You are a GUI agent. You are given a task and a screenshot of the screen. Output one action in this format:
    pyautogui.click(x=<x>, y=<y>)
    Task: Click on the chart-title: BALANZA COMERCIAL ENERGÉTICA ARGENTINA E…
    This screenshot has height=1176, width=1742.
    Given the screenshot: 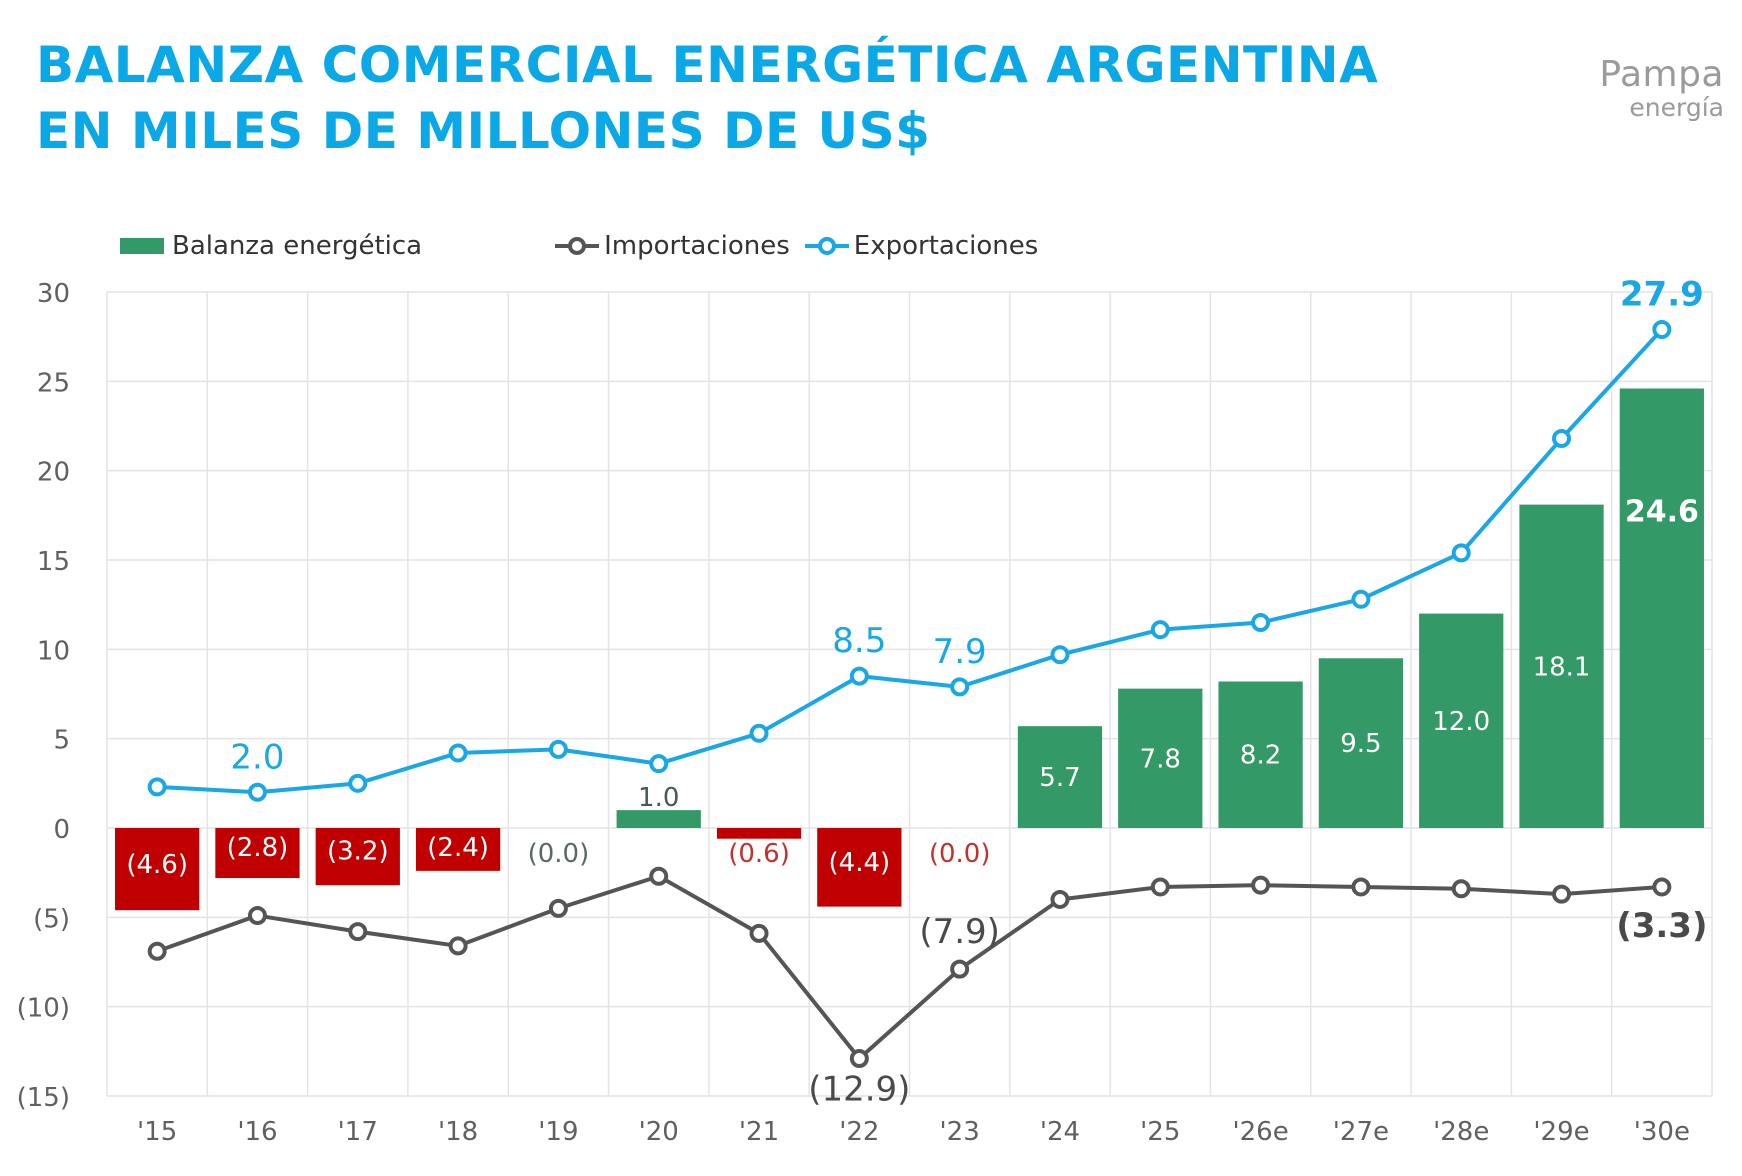 What is the action you would take?
    pyautogui.click(x=707, y=98)
    